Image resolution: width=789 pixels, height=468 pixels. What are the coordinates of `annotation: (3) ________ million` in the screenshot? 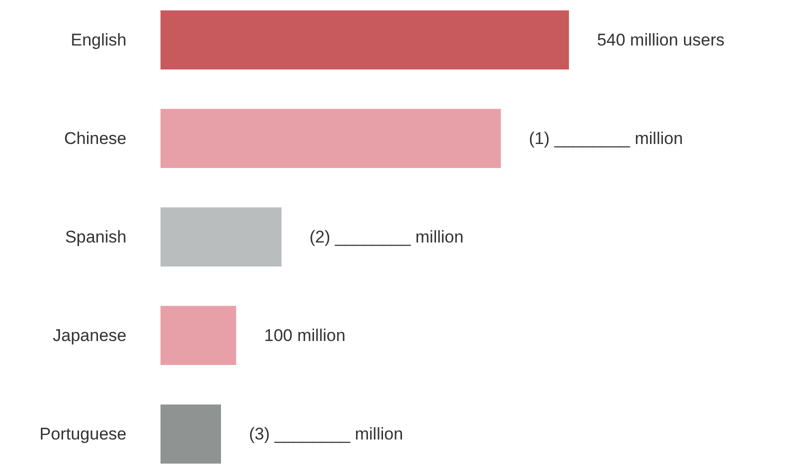 It's located at (326, 434).